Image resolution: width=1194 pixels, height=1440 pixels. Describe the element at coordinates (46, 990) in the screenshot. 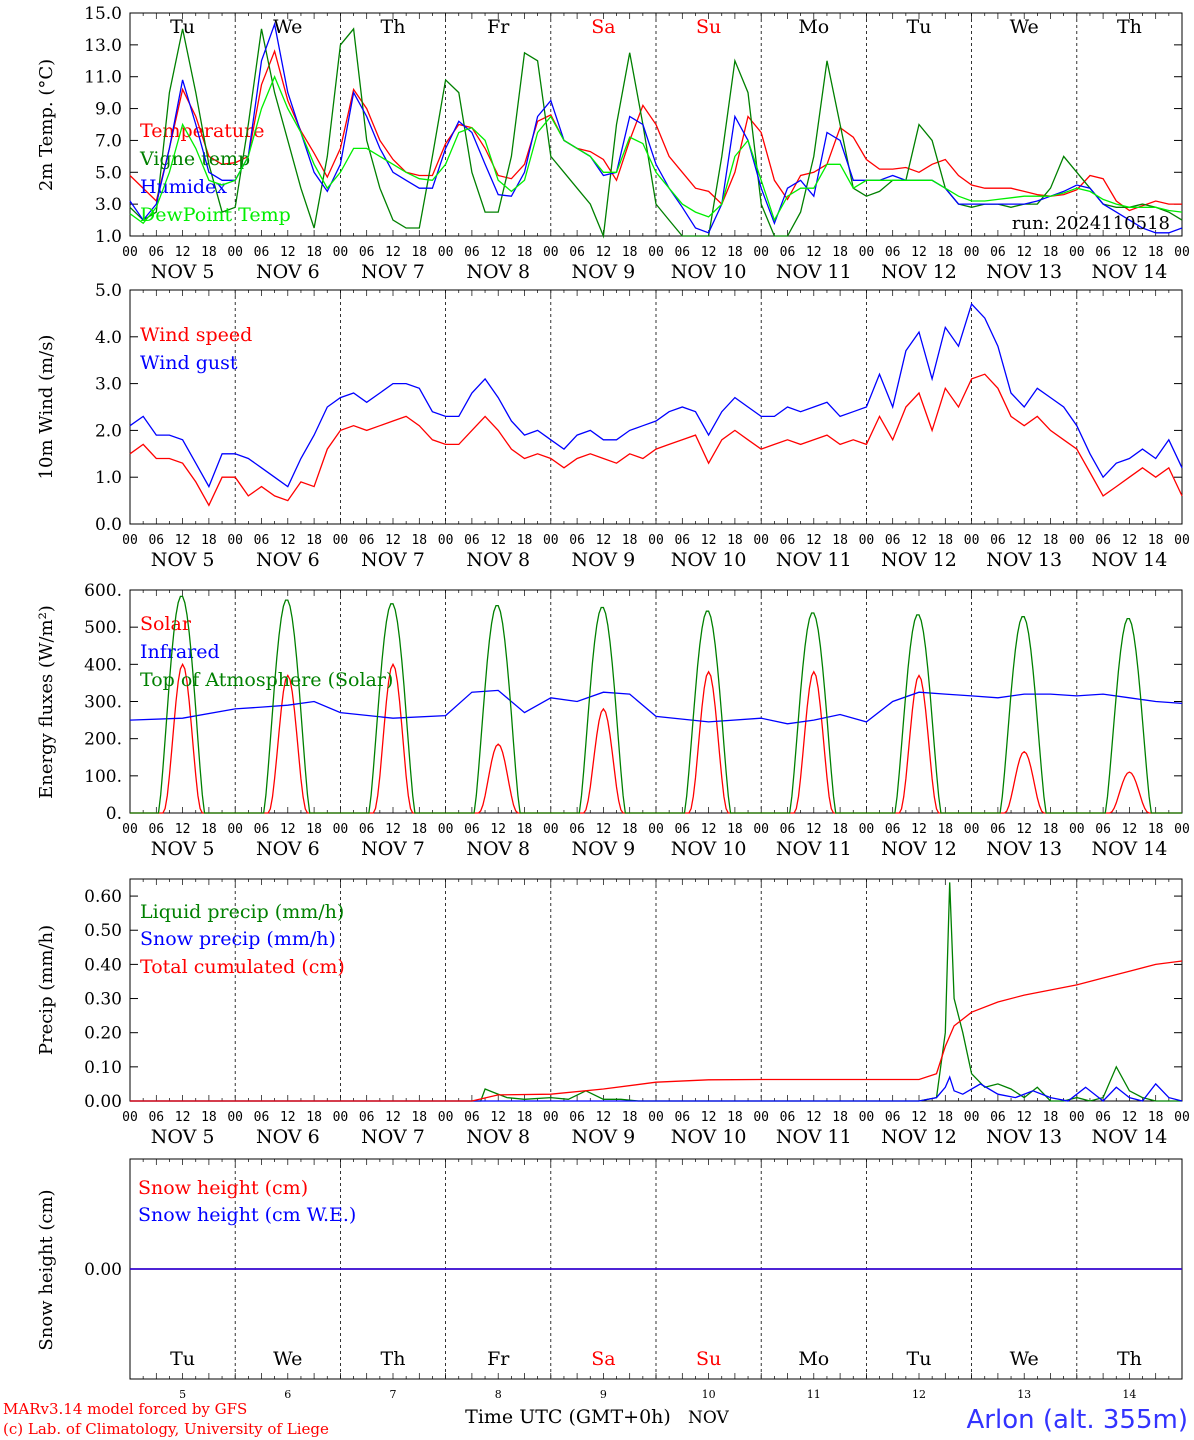

I see `y-axis-label: Precip (mm/h)` at that location.